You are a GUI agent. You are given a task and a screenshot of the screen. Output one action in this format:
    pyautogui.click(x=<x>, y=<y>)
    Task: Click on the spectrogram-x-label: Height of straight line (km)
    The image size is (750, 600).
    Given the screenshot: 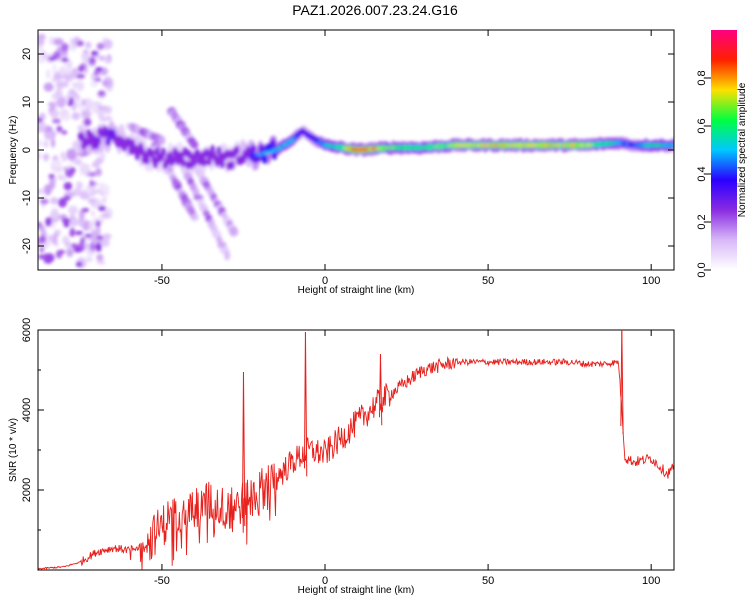 What is the action you would take?
    pyautogui.click(x=356, y=290)
    